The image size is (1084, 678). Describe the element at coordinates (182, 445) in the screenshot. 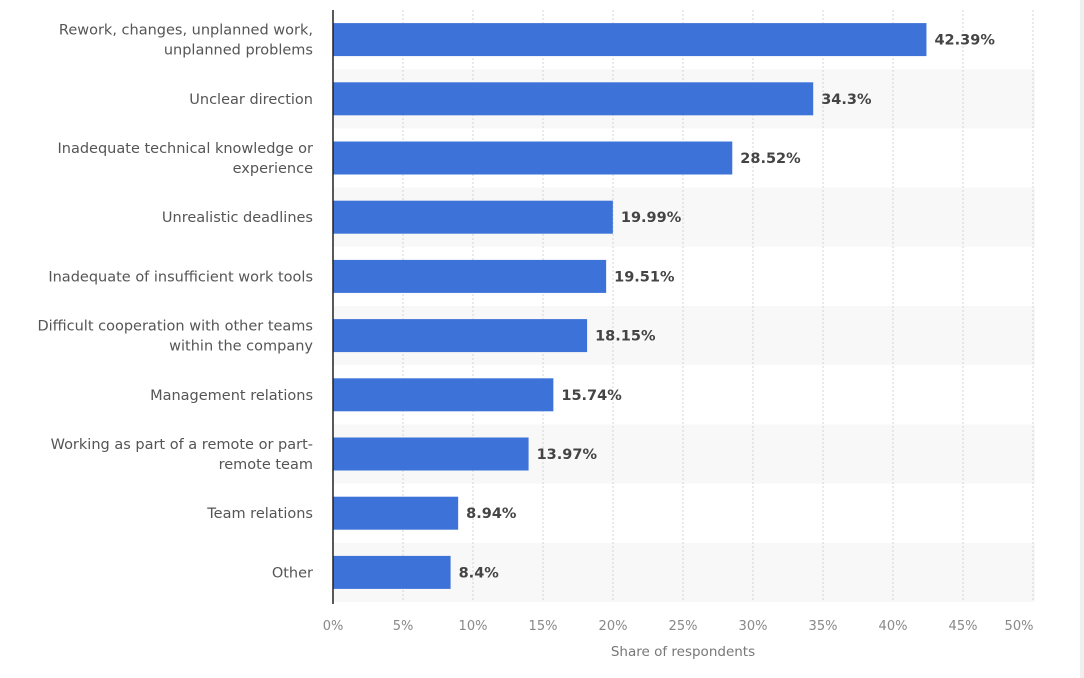

I see `category-label: Working as part of a remote or part-` at that location.